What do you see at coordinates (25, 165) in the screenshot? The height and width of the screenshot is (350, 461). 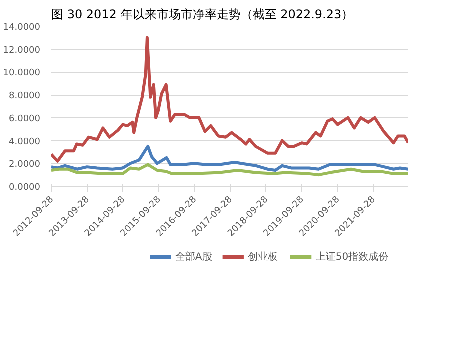 I see `y-tick-label: 2.0000` at bounding box center [25, 165].